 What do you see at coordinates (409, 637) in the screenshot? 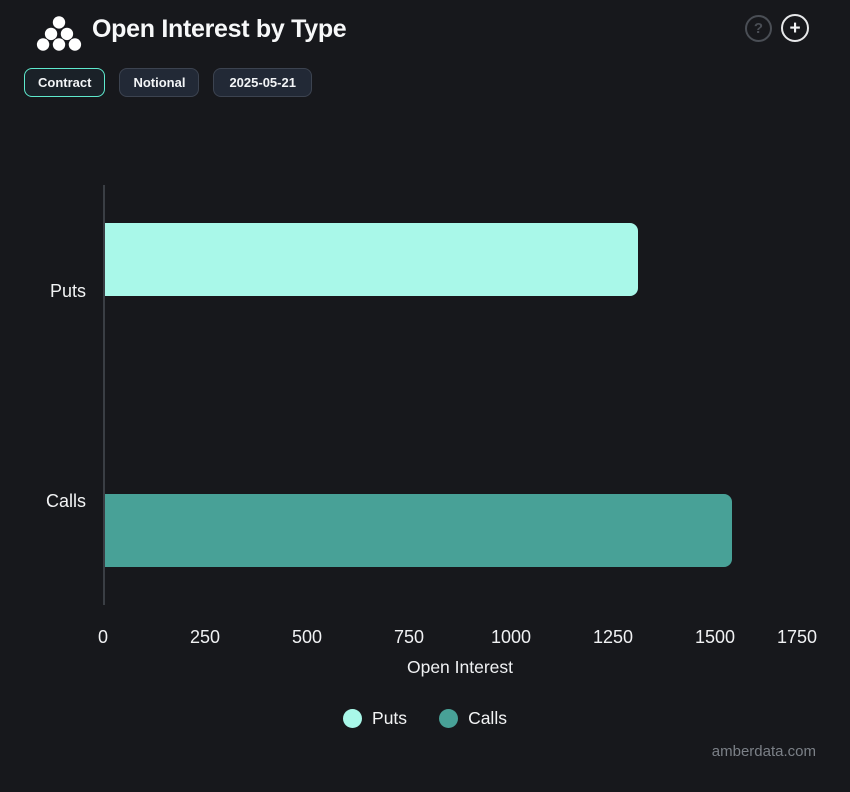
I see `x-tick-label: 750` at bounding box center [409, 637].